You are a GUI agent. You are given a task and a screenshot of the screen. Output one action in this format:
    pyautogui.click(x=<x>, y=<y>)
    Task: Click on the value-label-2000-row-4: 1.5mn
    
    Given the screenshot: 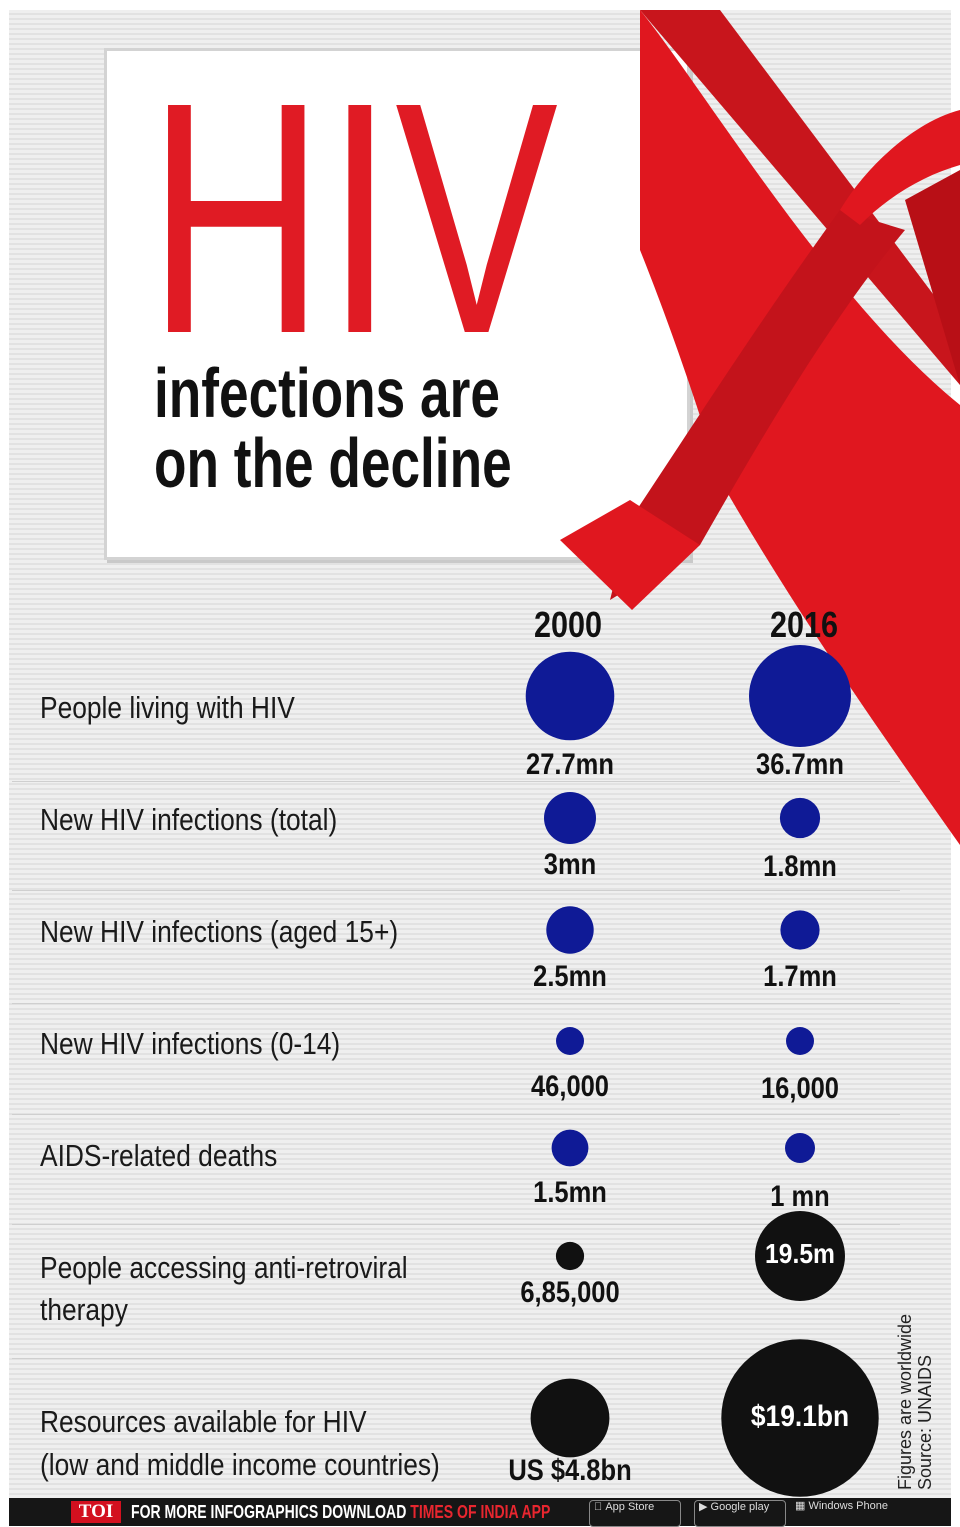 What is the action you would take?
    pyautogui.click(x=570, y=1192)
    